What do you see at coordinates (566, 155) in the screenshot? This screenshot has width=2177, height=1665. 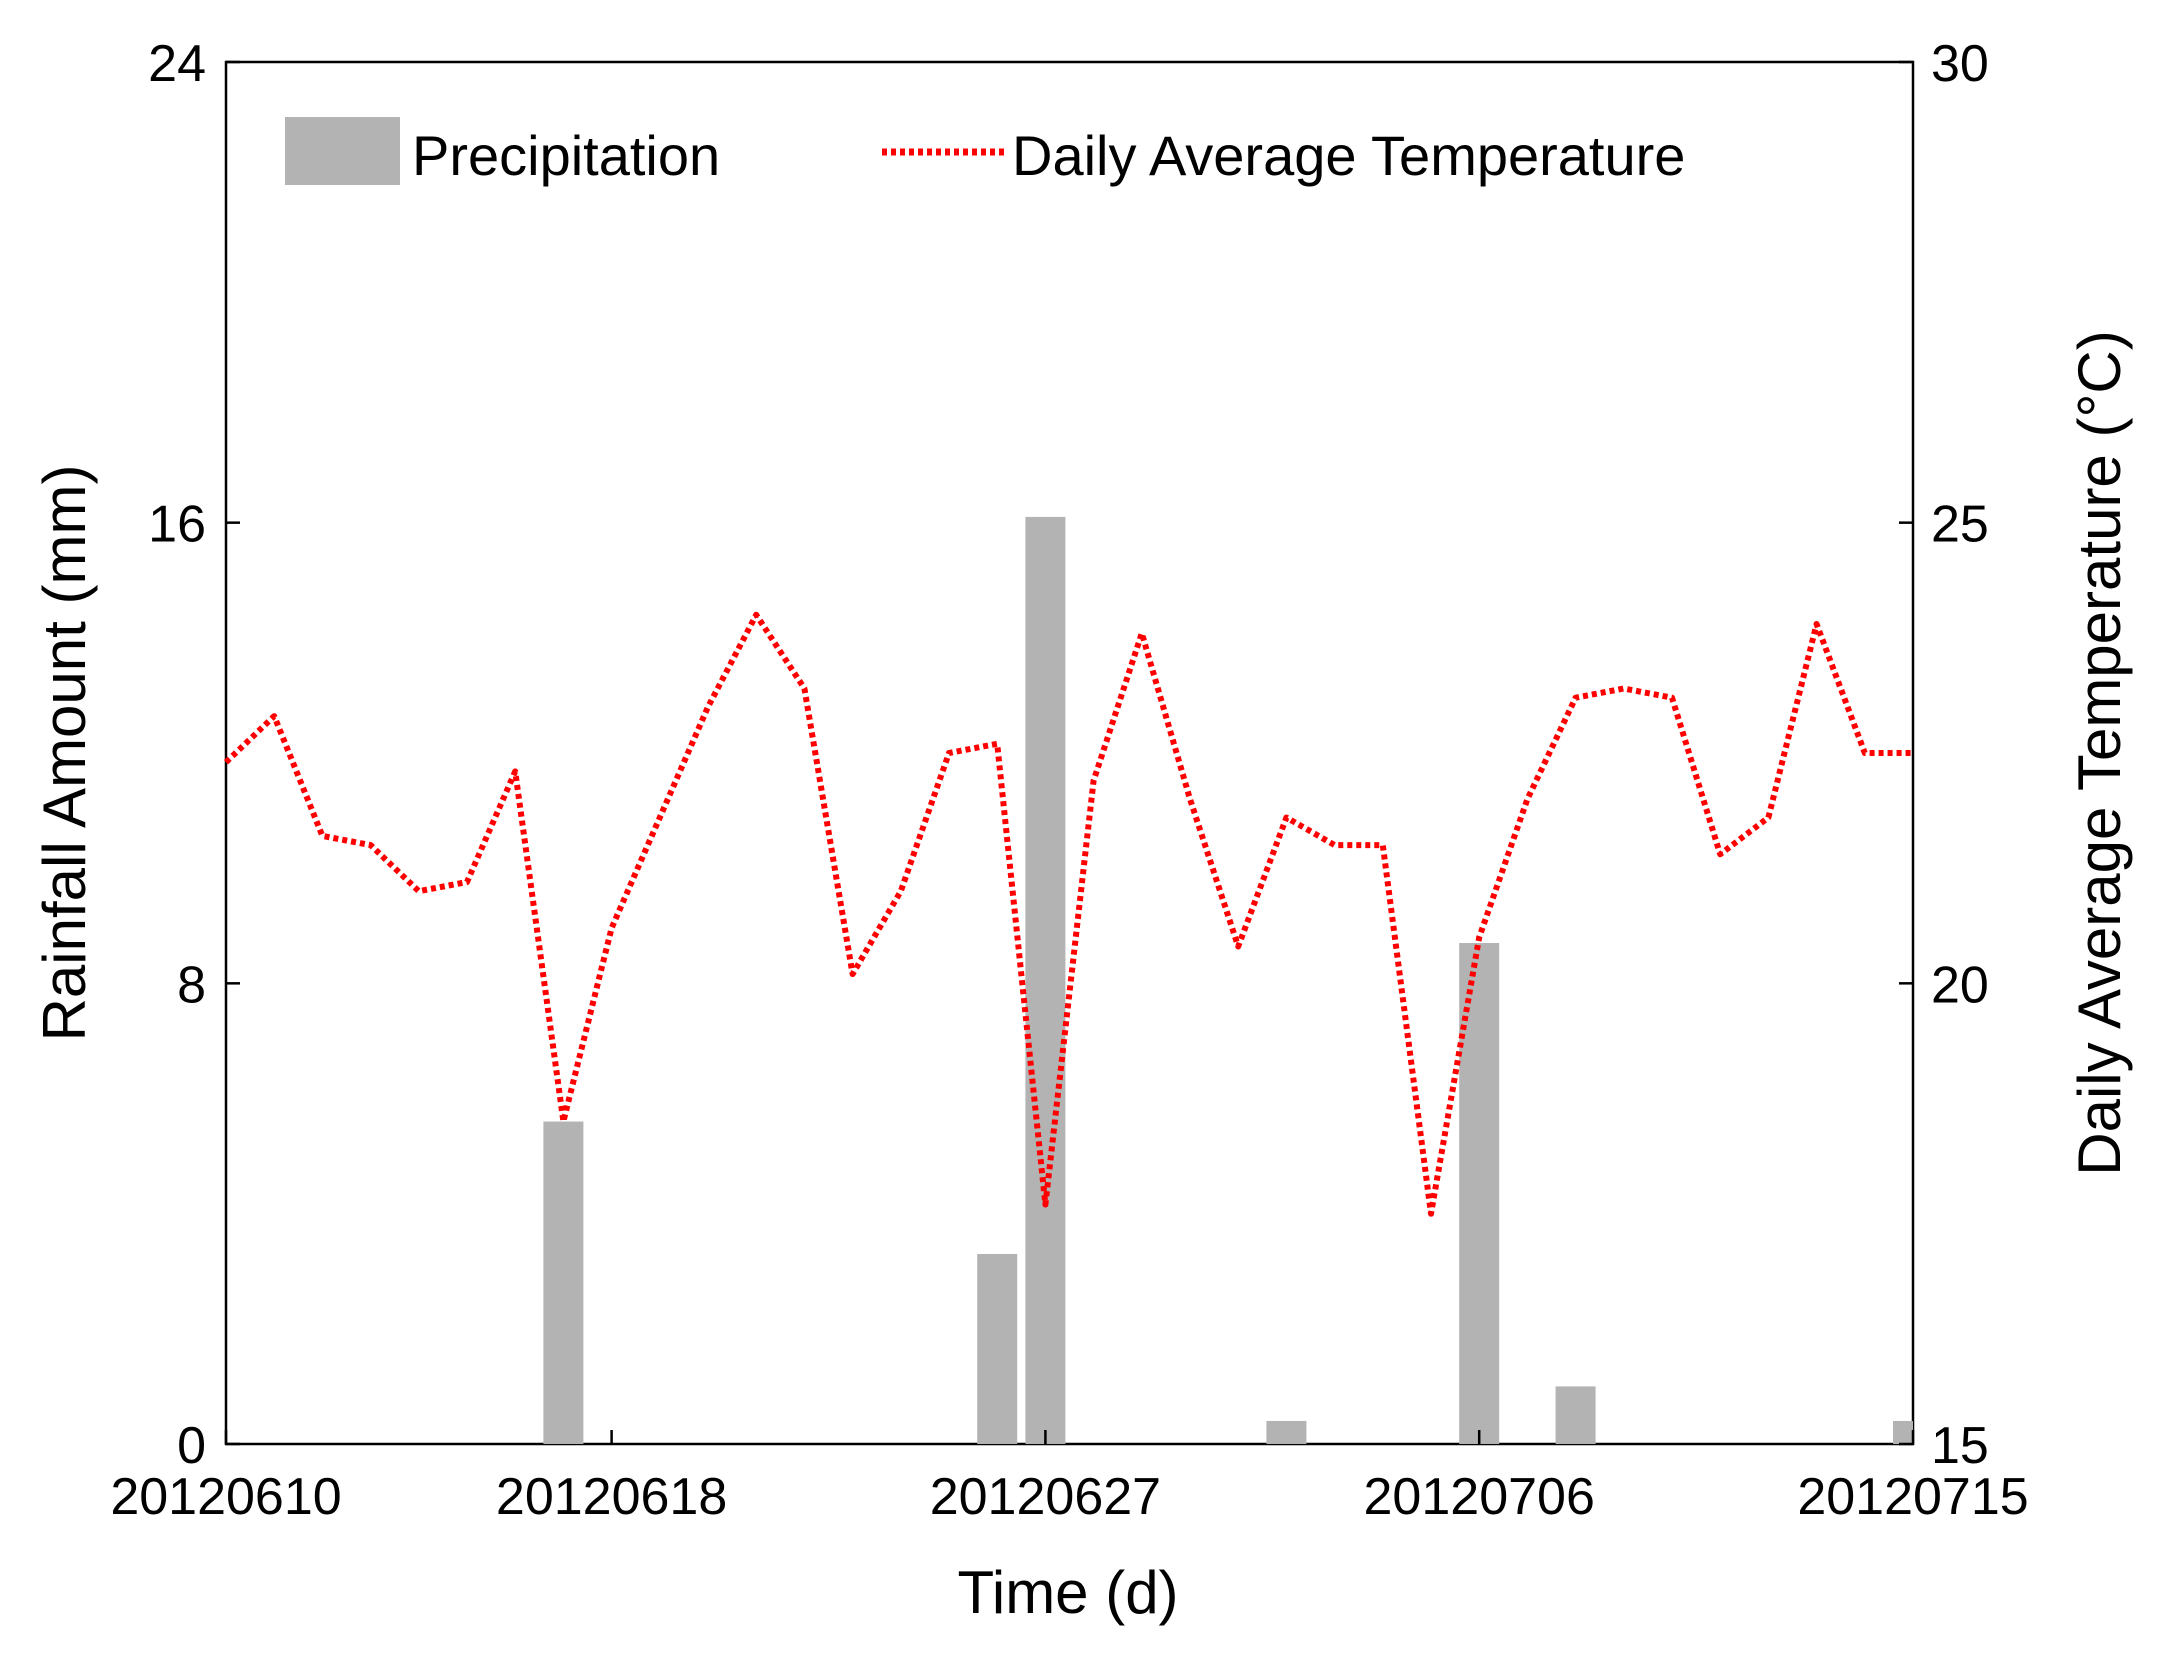 I see `legend-precipitation-label: Precipitation` at bounding box center [566, 155].